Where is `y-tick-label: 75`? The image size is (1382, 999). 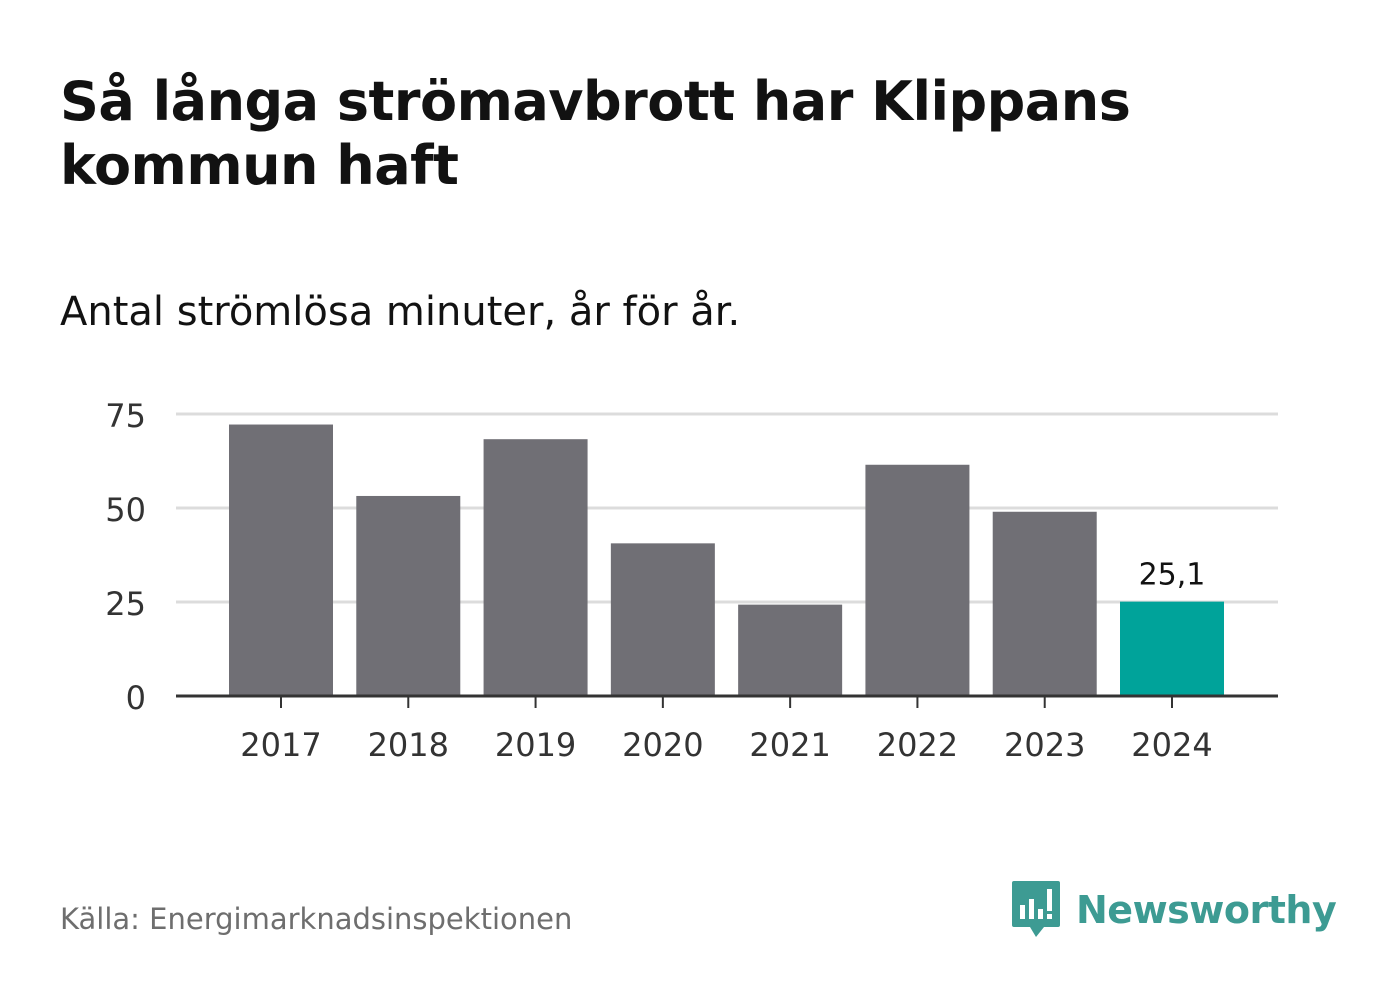
y-tick-label: 75 is located at coordinates (125, 416).